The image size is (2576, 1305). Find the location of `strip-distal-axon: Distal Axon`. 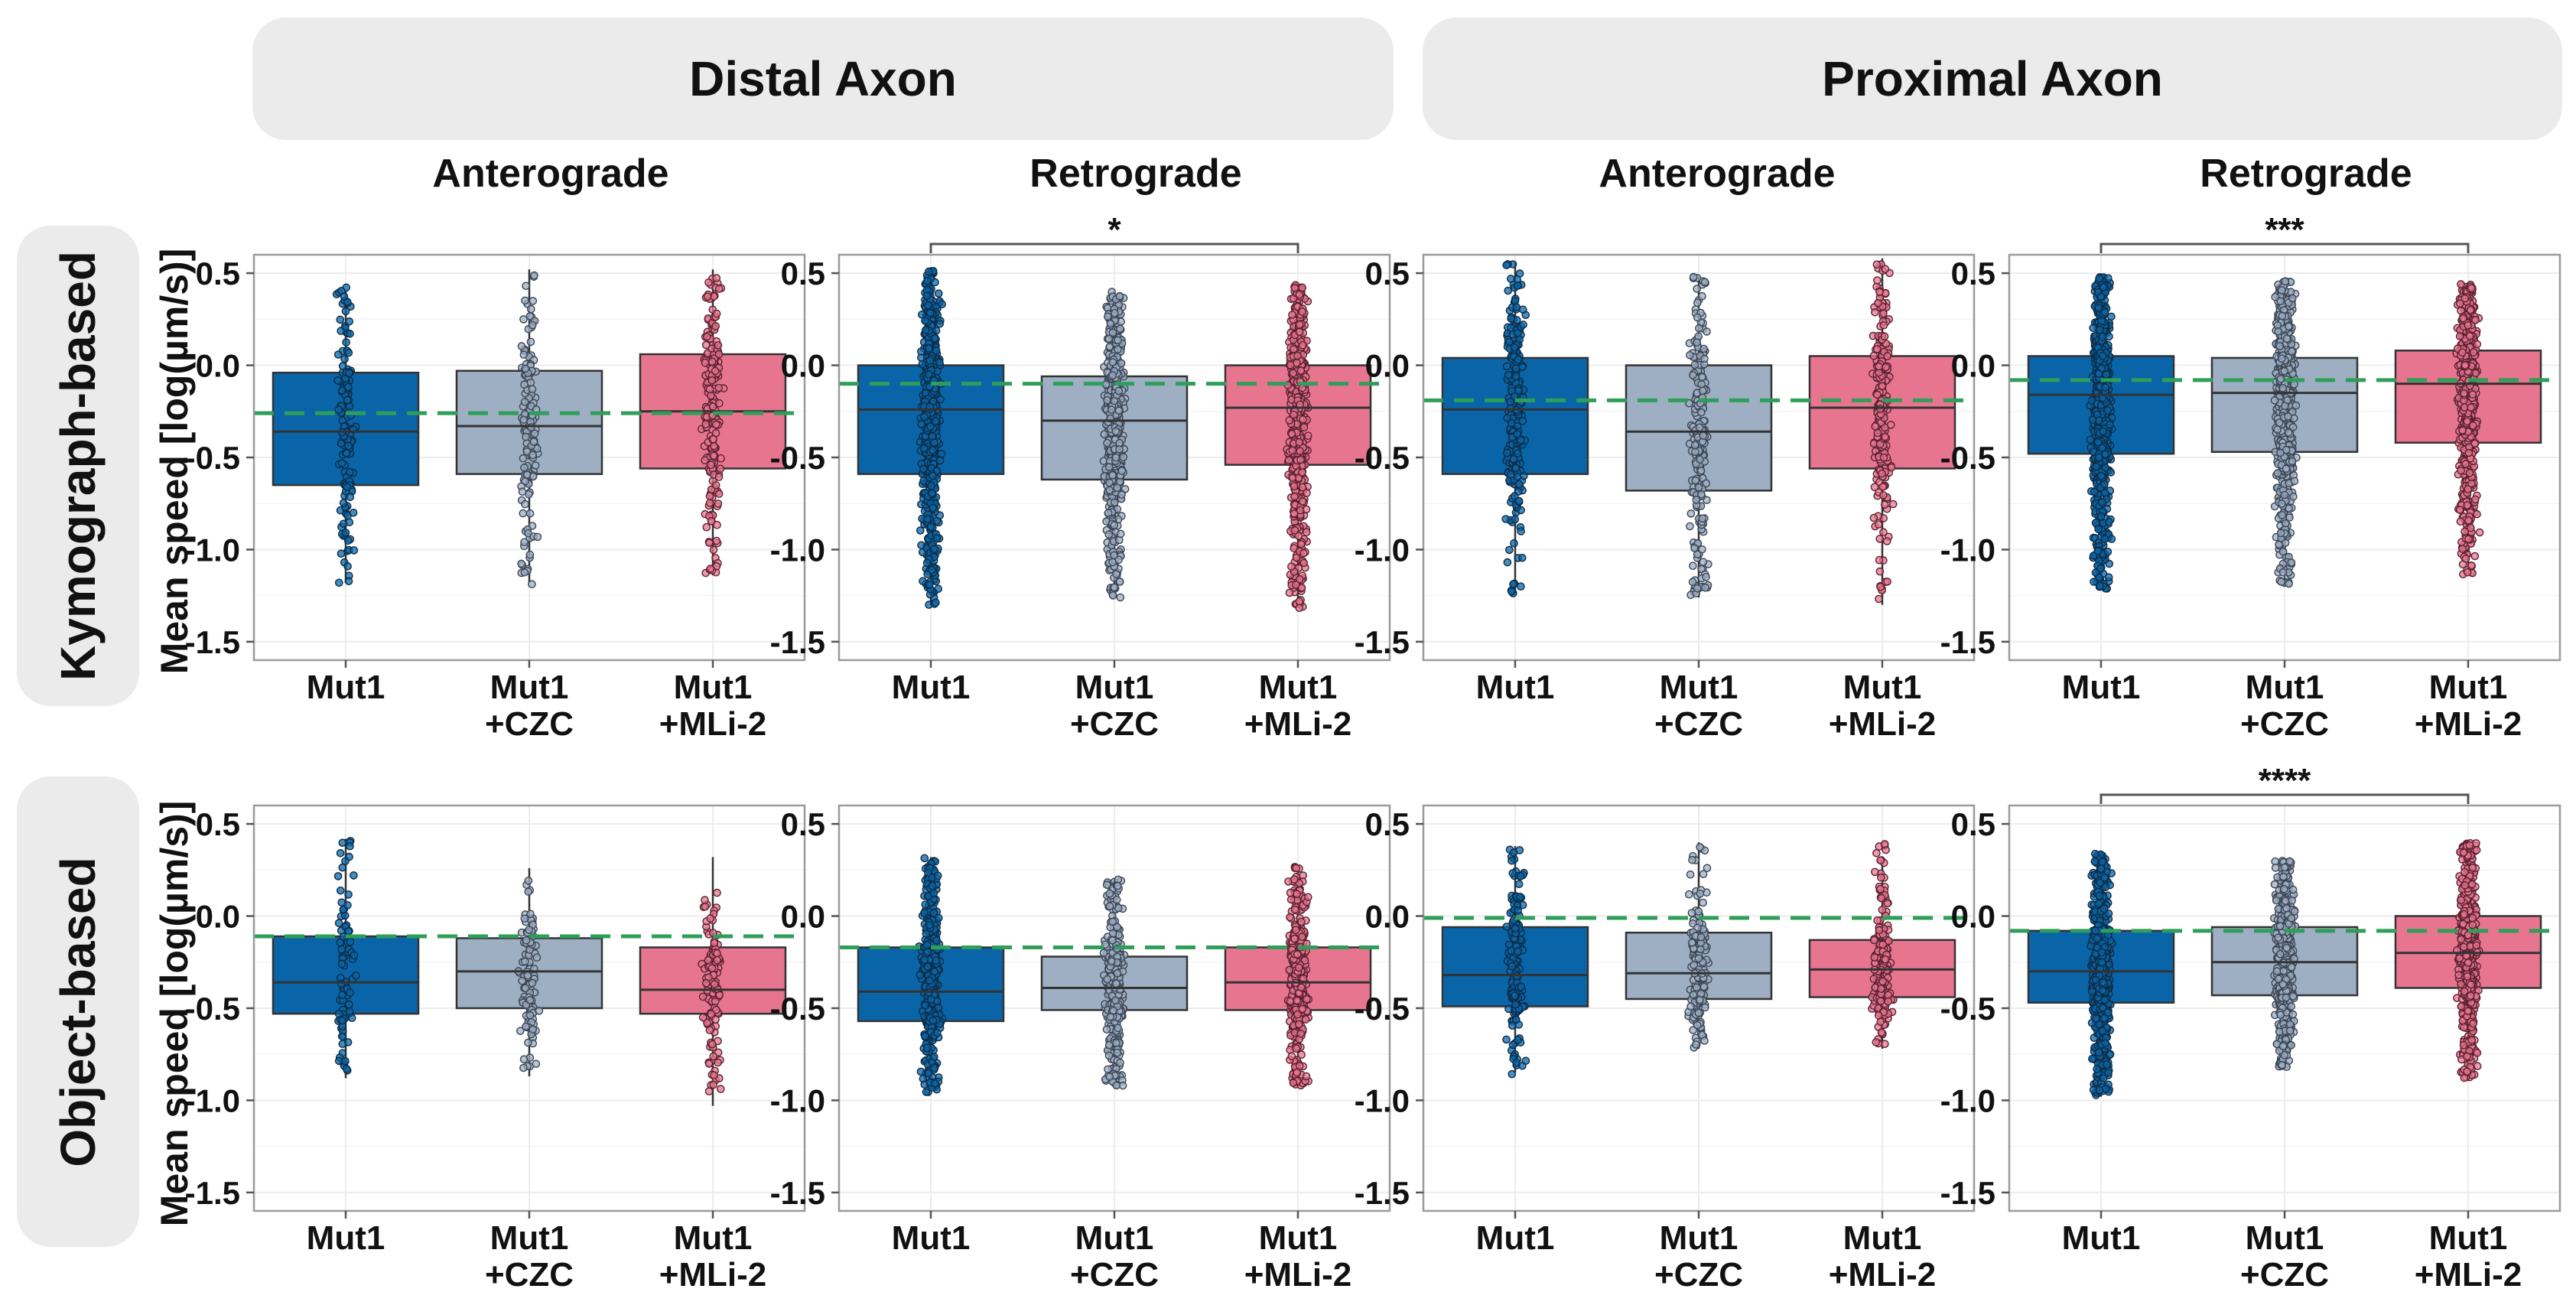

strip-distal-axon: Distal Axon is located at coordinates (823, 79).